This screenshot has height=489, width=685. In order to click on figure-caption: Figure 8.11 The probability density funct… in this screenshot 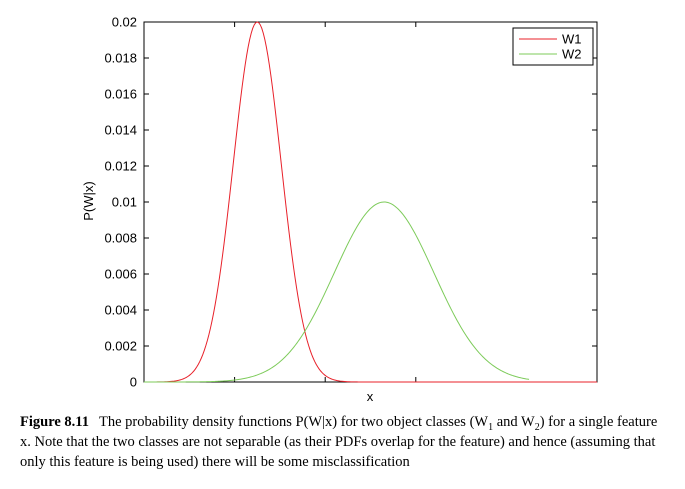, I will do `click(345, 442)`.